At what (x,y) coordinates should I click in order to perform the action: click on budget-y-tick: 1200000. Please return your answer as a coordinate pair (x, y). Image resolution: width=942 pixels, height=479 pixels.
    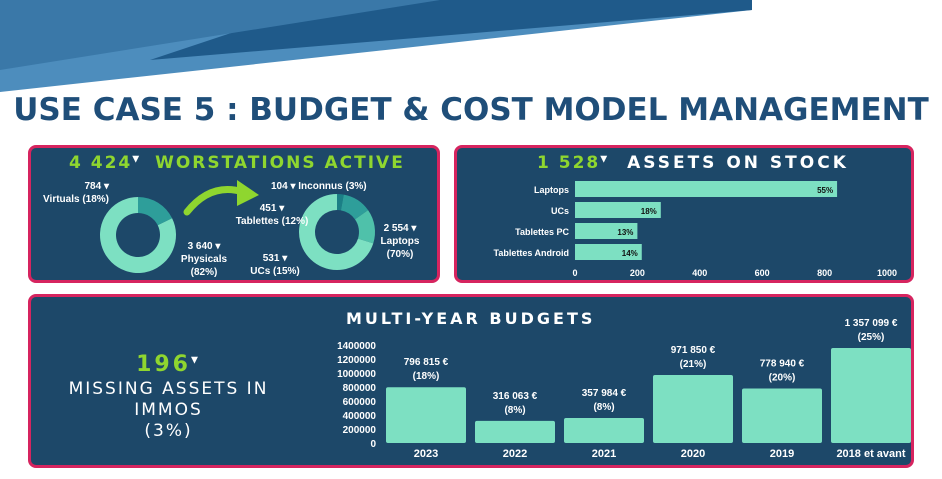
    Looking at the image, I should click on (356, 360).